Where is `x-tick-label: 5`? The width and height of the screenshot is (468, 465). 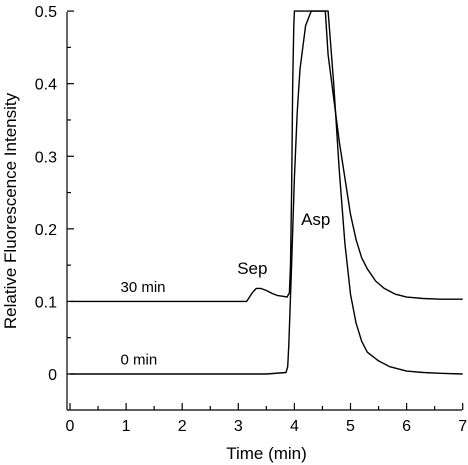
x-tick-label: 5 is located at coordinates (350, 426).